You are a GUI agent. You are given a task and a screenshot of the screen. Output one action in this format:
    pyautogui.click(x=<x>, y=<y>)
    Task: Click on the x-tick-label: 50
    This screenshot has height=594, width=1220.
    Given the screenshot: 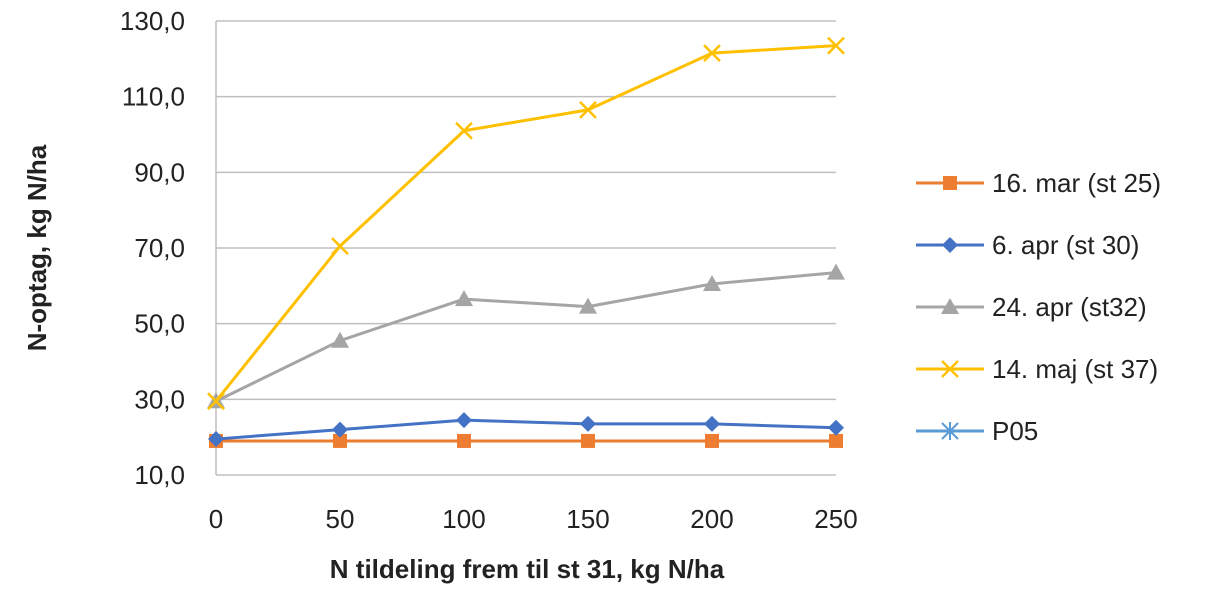 What is the action you would take?
    pyautogui.click(x=340, y=519)
    